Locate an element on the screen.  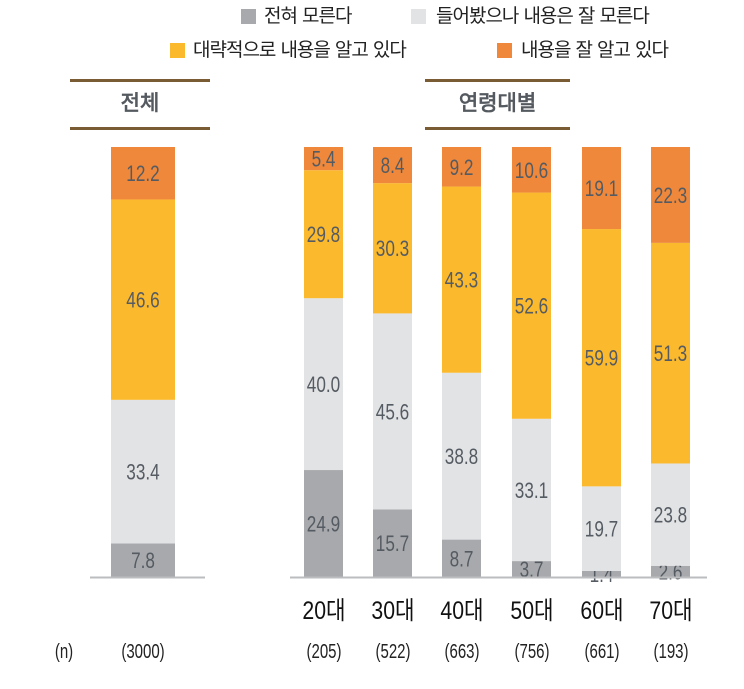
legend-label-0: 전혀 모른다 is located at coordinates (308, 16).